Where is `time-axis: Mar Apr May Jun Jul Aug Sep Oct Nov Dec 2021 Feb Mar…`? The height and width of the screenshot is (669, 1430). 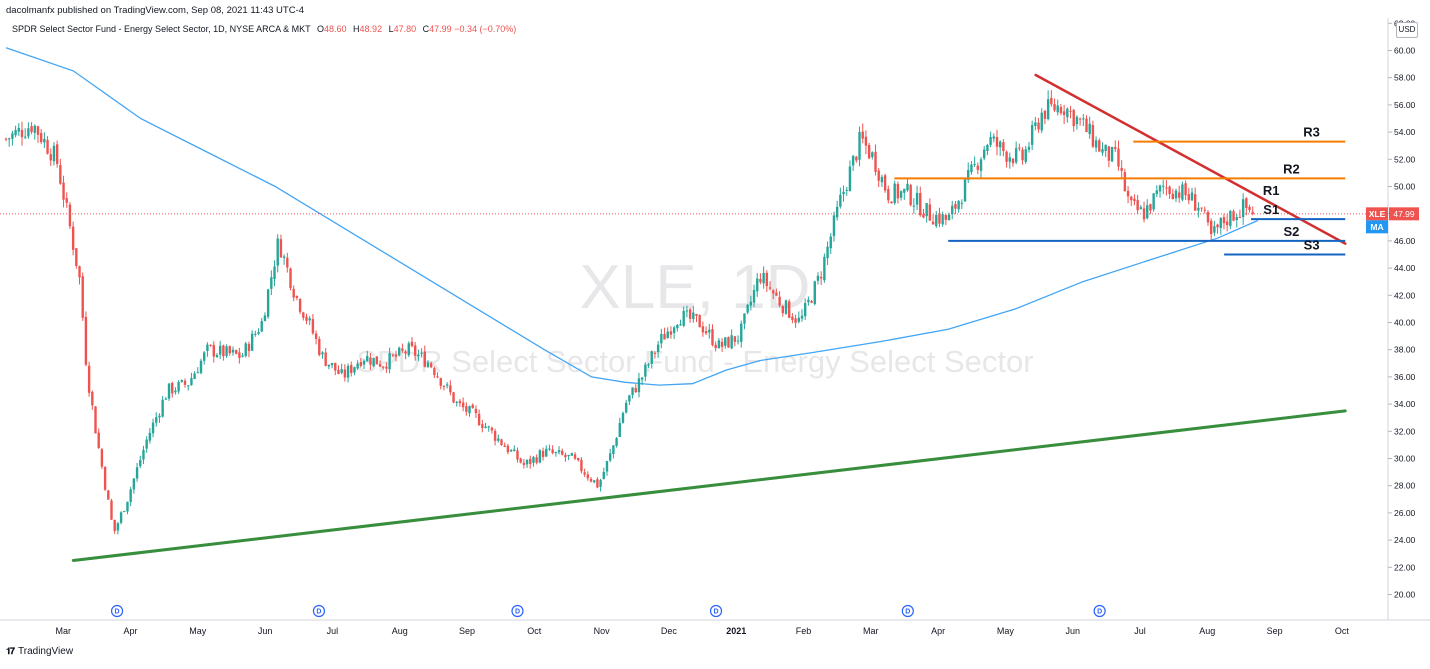
time-axis: Mar Apr May Jun Jul Aug Sep Oct Nov Dec 2021 Feb Mar… is located at coordinates (702, 631).